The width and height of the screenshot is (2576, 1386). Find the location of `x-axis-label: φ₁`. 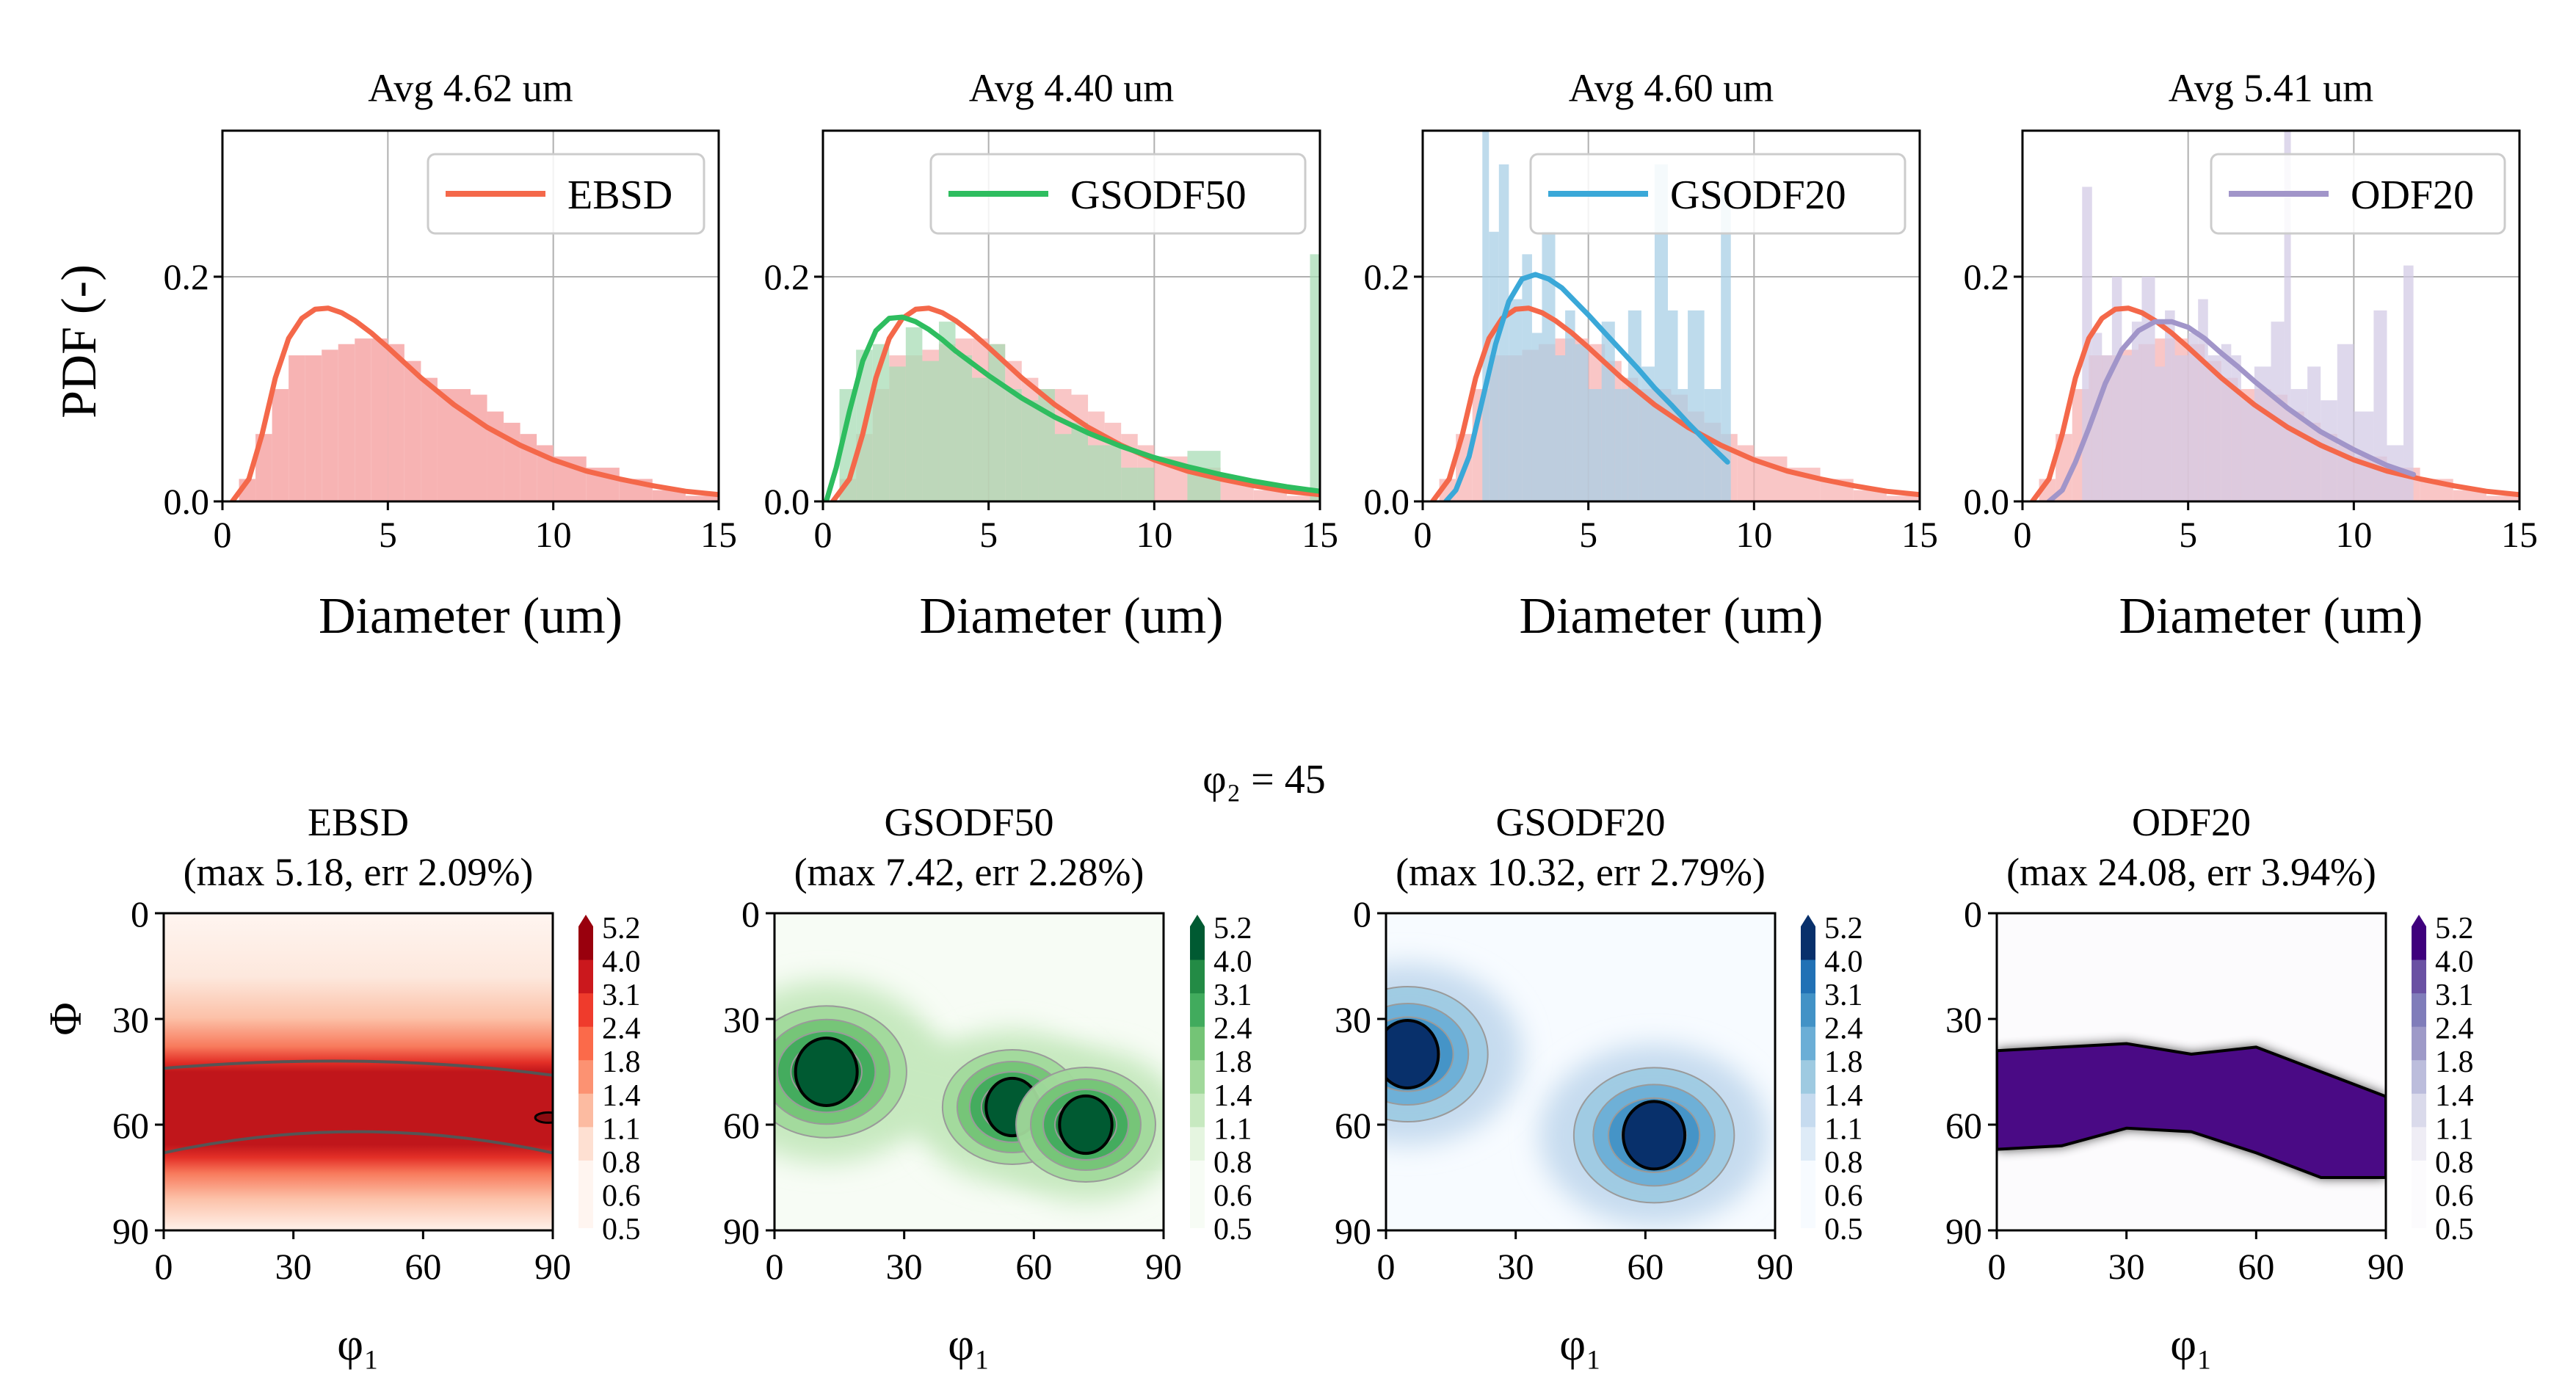

x-axis-label: φ₁ is located at coordinates (969, 1345).